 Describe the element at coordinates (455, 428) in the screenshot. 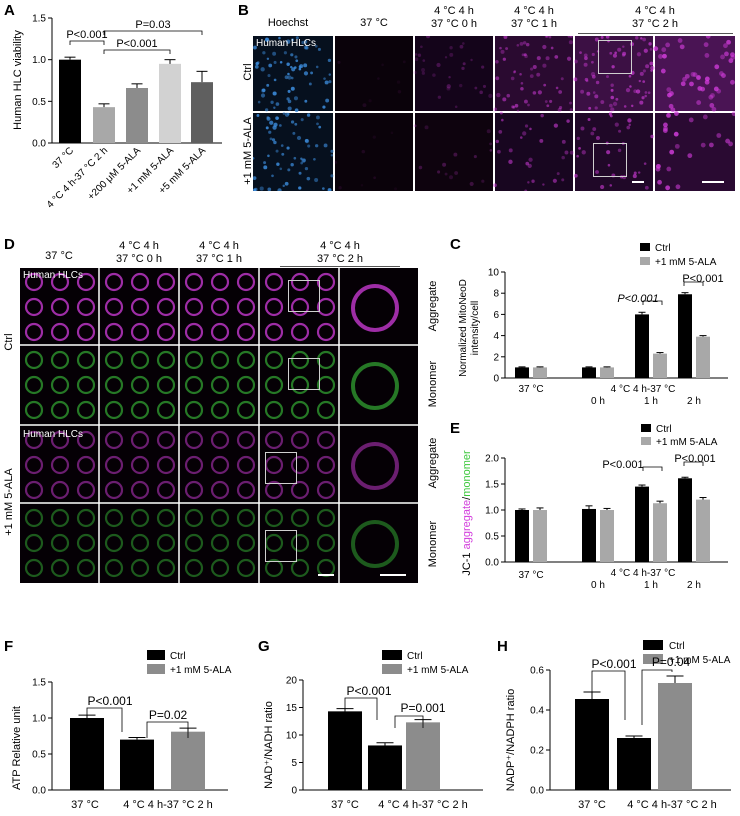

I see `panel-letter-e: E` at that location.